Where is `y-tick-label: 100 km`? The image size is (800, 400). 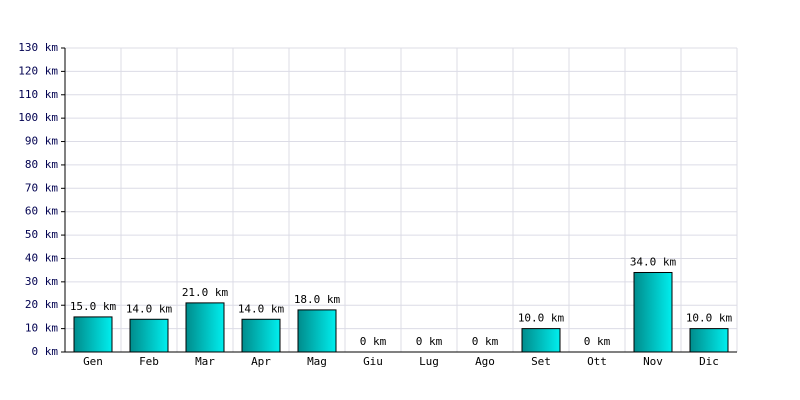
y-tick-label: 100 km is located at coordinates (38, 117).